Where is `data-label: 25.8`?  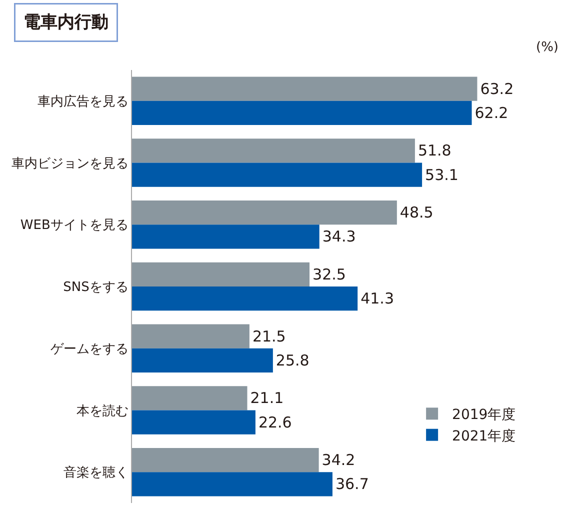
data-label: 25.8 is located at coordinates (293, 360).